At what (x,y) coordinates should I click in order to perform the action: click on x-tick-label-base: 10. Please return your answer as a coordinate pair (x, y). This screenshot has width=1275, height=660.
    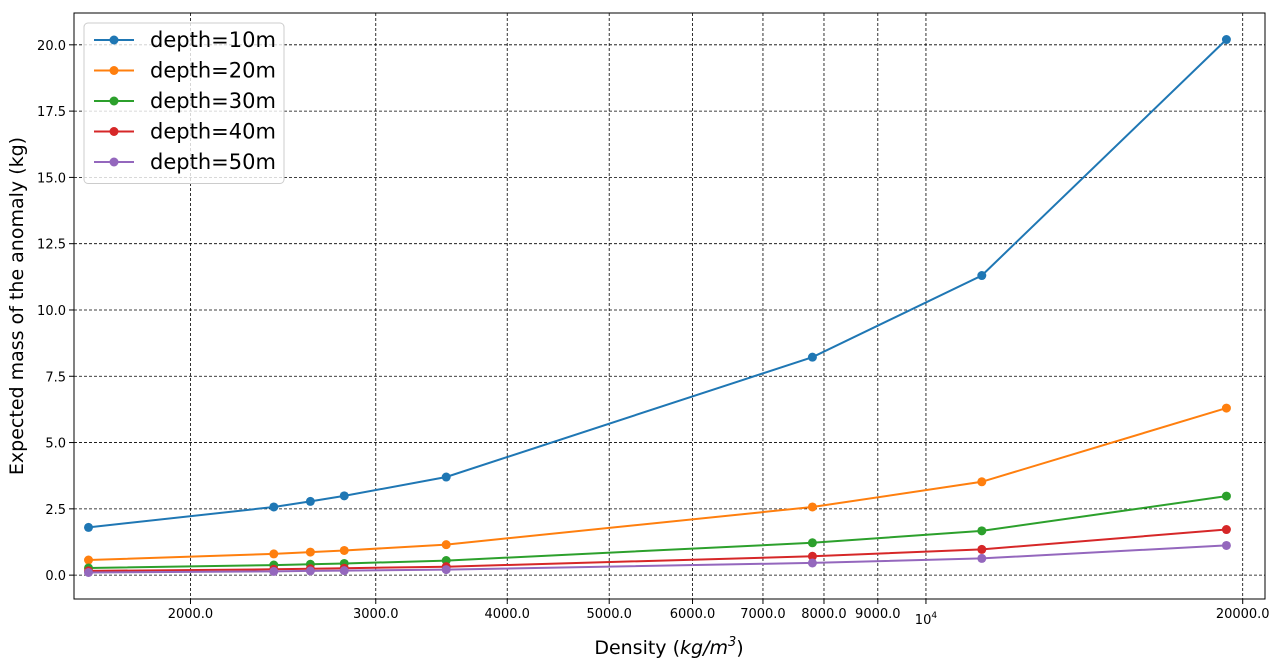
    Looking at the image, I should click on (923, 620).